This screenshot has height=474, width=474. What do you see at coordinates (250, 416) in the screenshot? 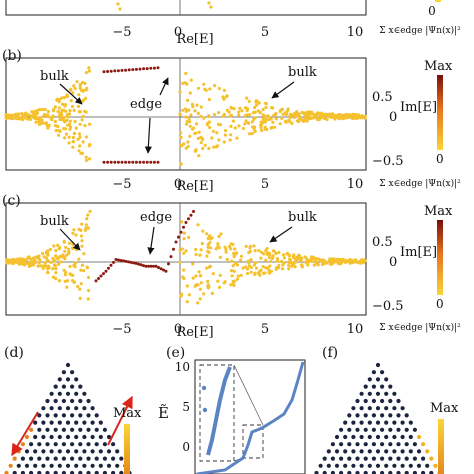
I see `plot-frame` at bounding box center [250, 416].